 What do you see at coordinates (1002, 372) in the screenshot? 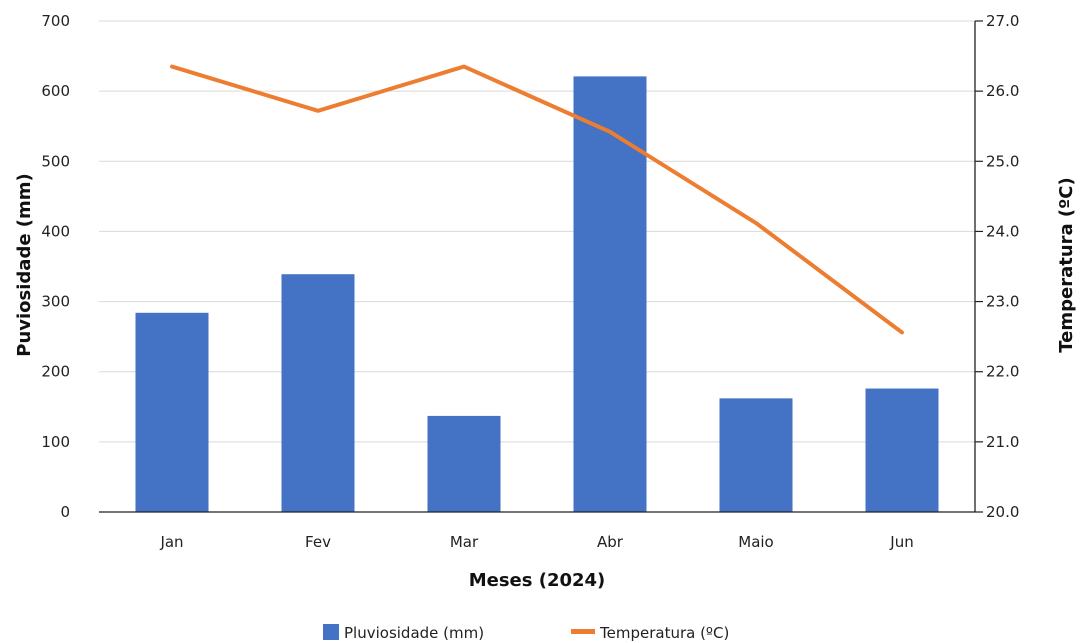
I see `y2-tick-label: 22.0` at bounding box center [1002, 372].